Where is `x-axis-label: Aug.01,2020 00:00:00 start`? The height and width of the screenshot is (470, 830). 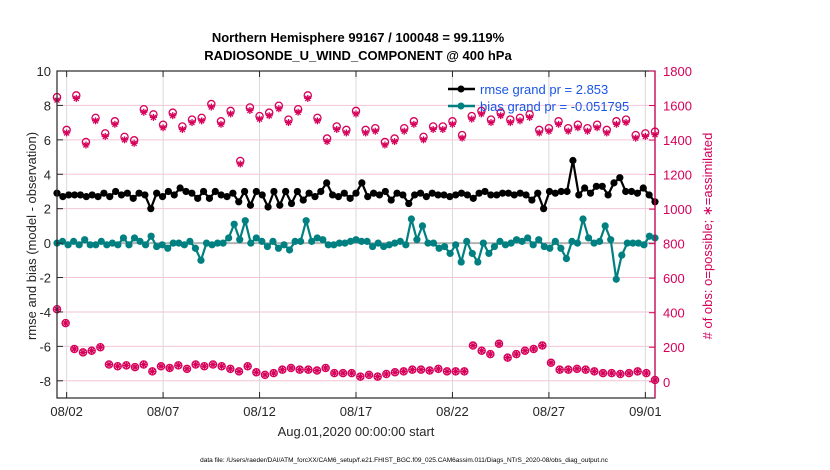
x-axis-label: Aug.01,2020 00:00:00 start is located at coordinates (356, 431).